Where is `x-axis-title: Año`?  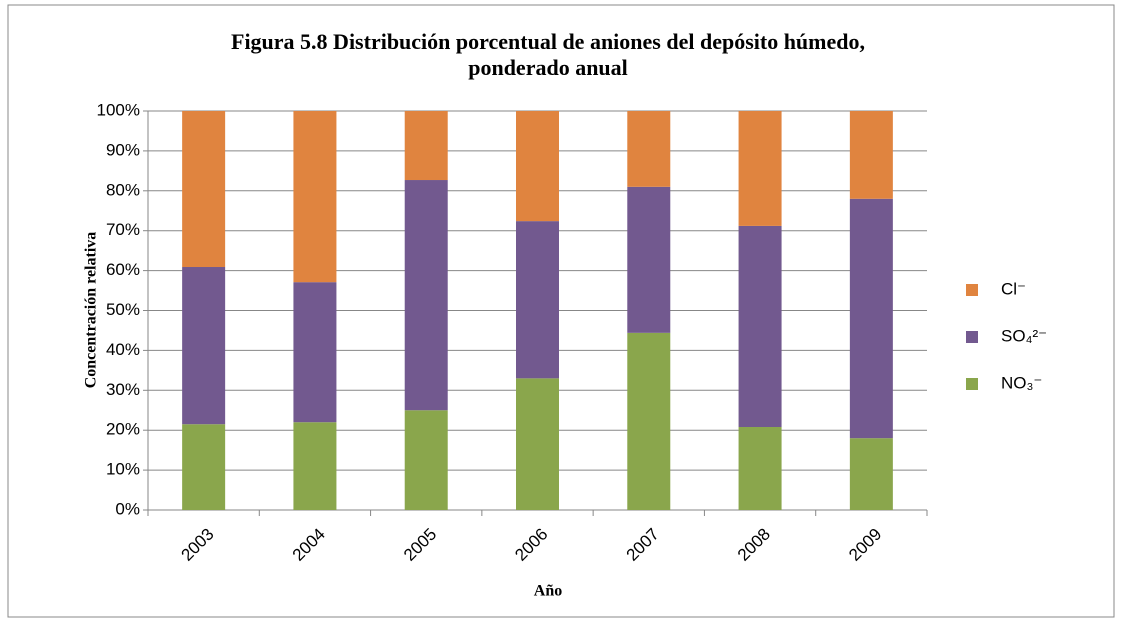 x-axis-title: Año is located at coordinates (548, 591).